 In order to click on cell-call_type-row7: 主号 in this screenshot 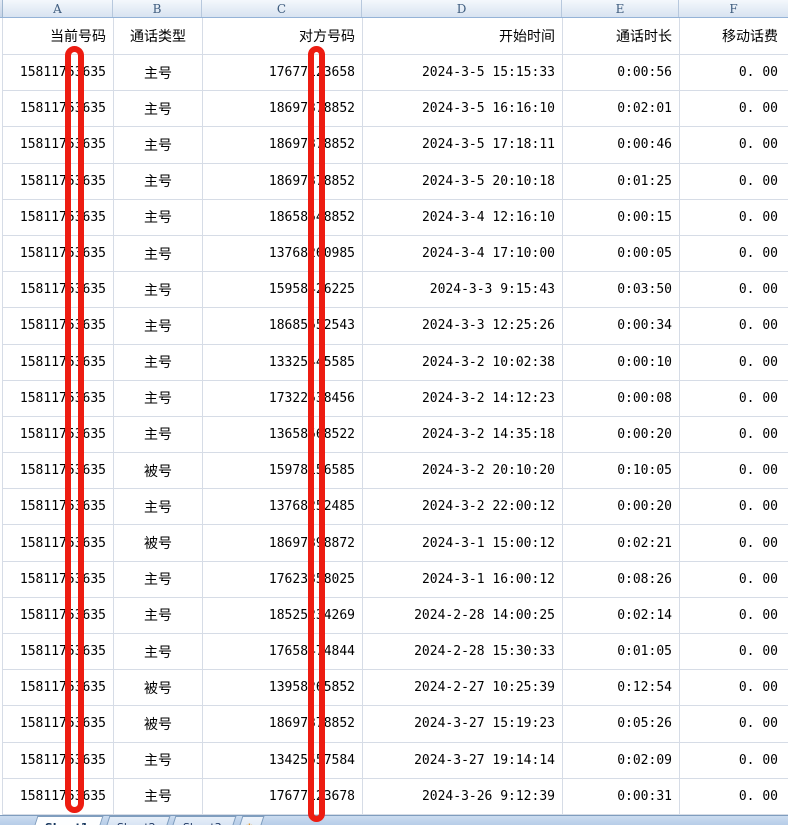, I will do `click(158, 290)`.